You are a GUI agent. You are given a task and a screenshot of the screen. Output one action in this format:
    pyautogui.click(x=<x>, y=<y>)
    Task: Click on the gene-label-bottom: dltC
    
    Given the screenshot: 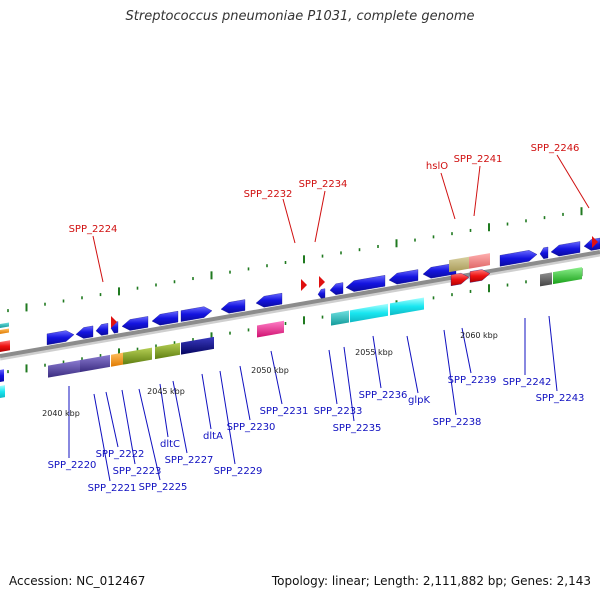 What is the action you would take?
    pyautogui.click(x=170, y=444)
    